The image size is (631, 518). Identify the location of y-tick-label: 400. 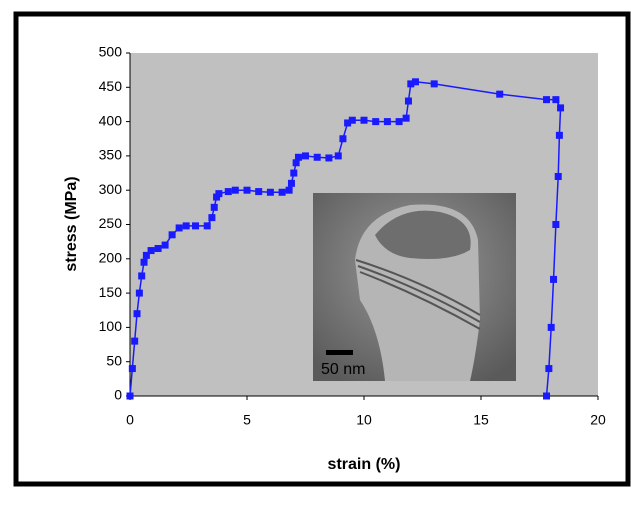
(111, 120).